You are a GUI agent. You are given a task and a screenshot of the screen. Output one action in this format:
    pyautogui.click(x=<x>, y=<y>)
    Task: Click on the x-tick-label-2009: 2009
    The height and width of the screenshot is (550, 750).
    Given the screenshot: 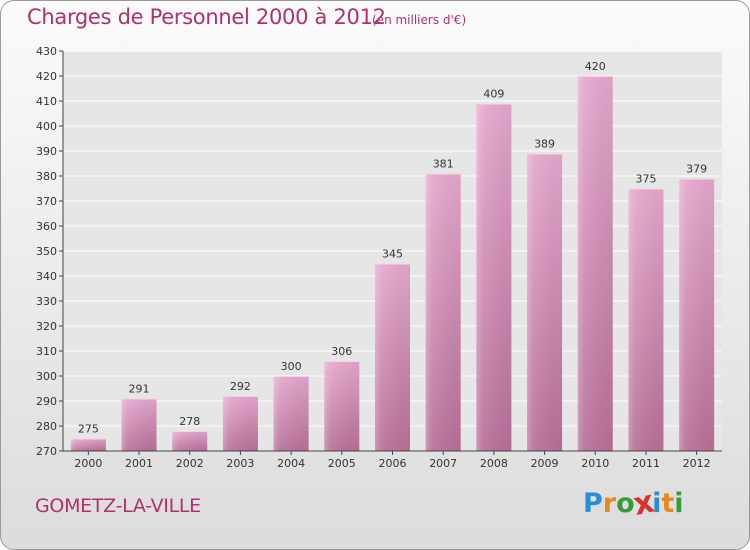 What is the action you would take?
    pyautogui.click(x=545, y=463)
    